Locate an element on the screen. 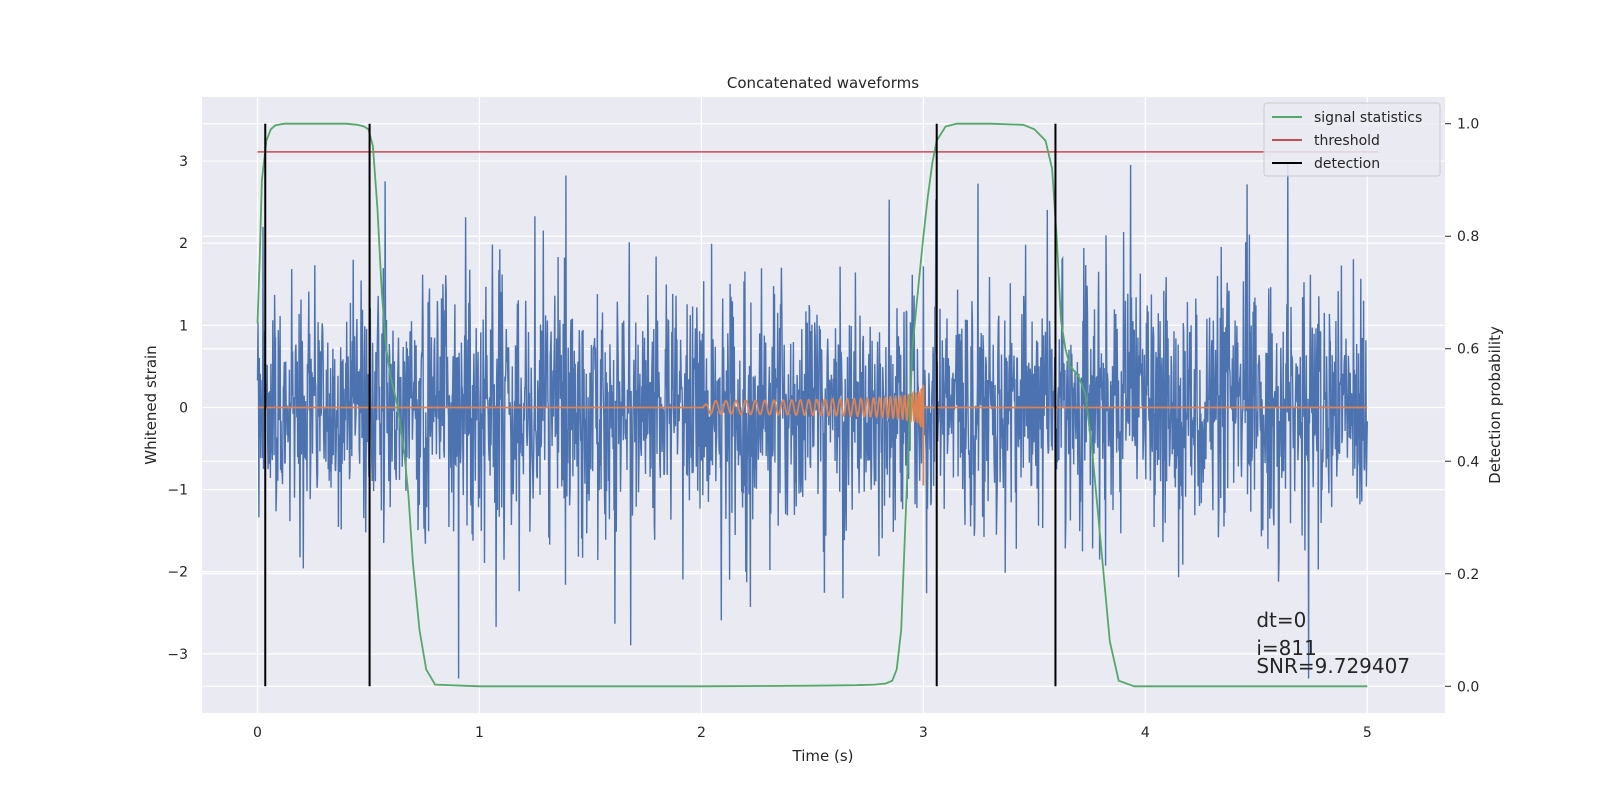 This screenshot has width=1600, height=800. x-tick-label: 4 is located at coordinates (1145, 733).